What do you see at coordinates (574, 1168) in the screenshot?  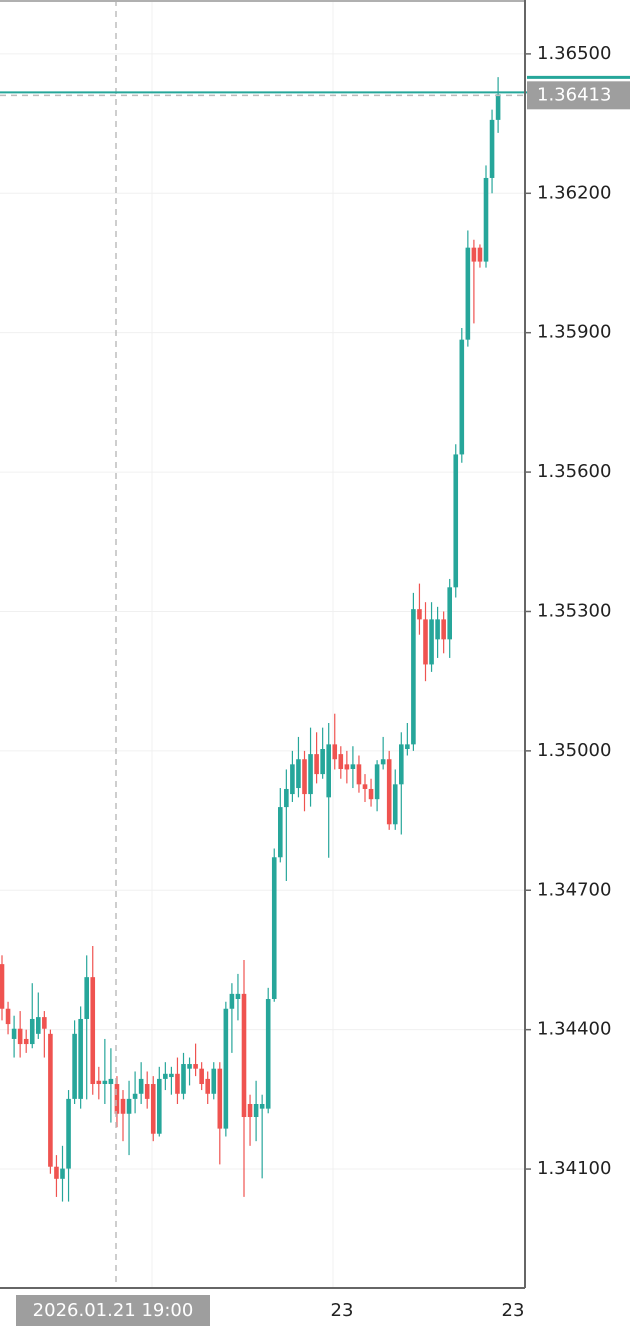 I see `y-tick-label: 1.34100` at bounding box center [574, 1168].